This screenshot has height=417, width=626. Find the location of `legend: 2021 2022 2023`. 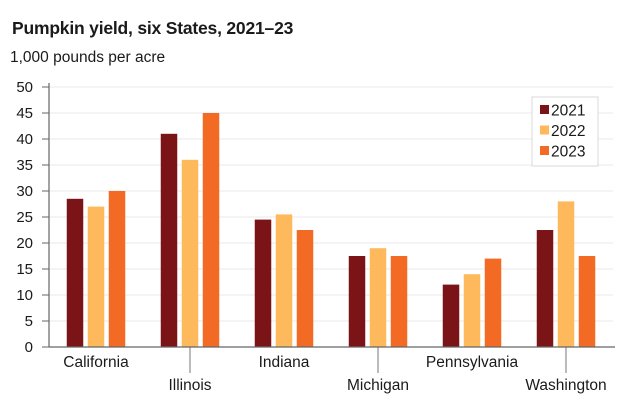

legend: 2021 2022 2023 is located at coordinates (565, 131).